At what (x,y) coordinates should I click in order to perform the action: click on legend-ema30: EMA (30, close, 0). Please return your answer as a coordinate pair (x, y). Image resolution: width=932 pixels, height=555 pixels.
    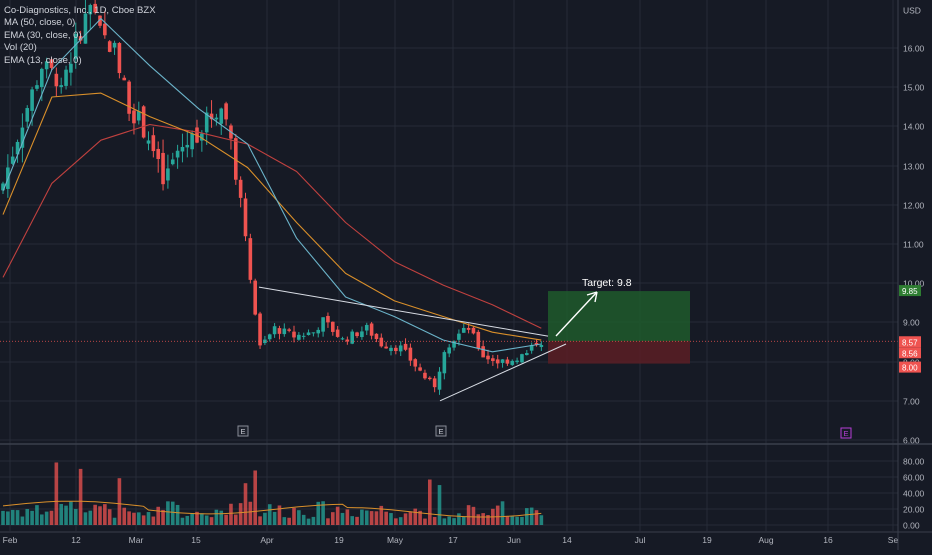
    Looking at the image, I should click on (43, 35).